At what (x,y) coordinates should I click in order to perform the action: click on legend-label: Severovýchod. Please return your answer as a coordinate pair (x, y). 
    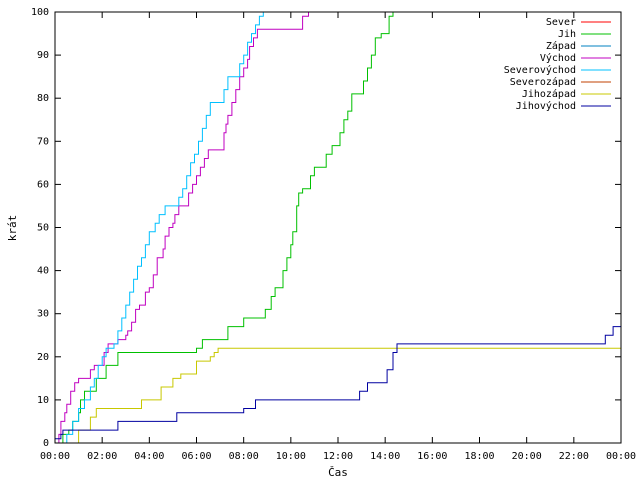
    Looking at the image, I should click on (540, 70).